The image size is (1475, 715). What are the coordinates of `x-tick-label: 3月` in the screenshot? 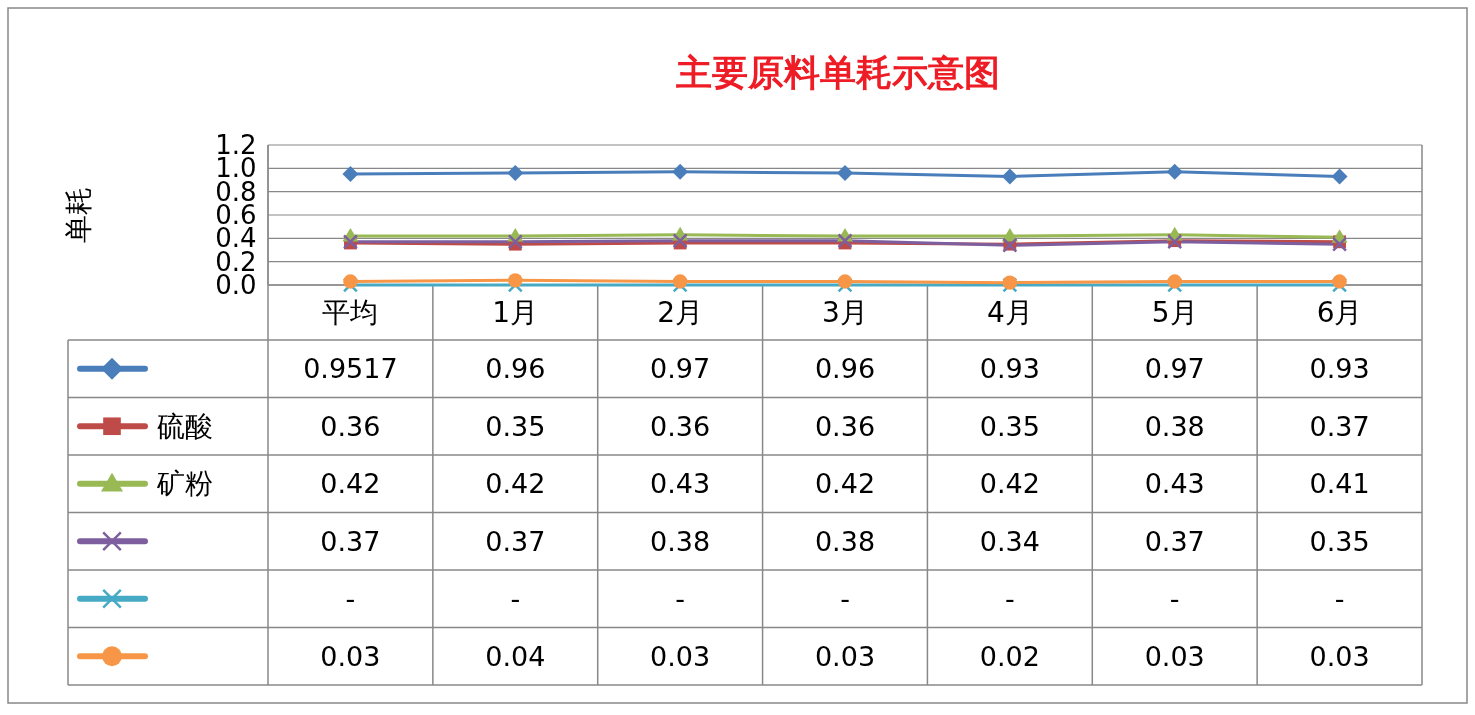 It's located at (845, 312).